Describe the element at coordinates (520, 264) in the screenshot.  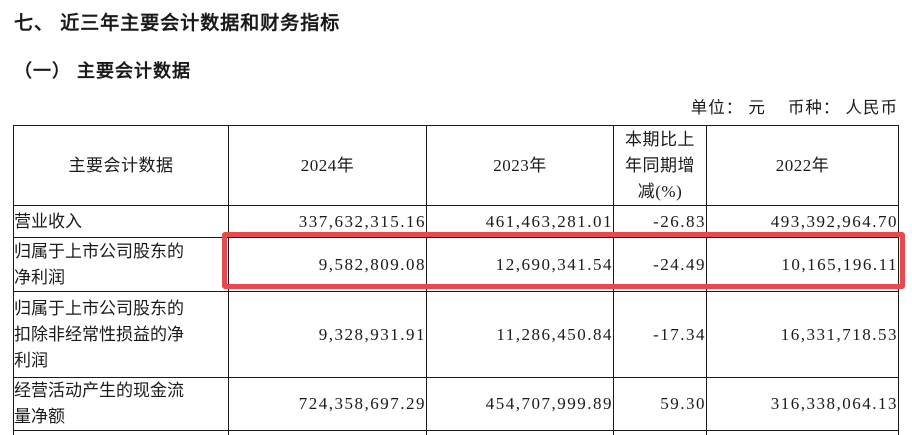
I see `cell-2023: 12,690,341.54` at that location.